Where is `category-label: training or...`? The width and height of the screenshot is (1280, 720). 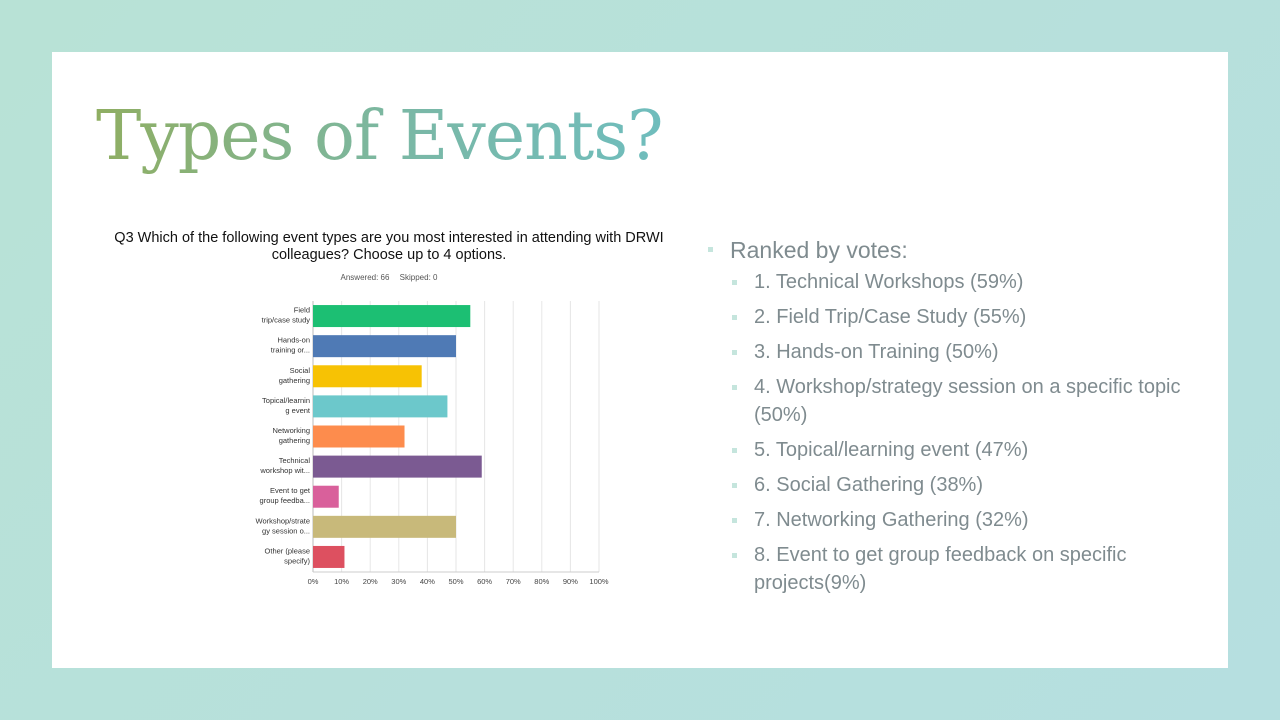 category-label: training or... is located at coordinates (290, 350).